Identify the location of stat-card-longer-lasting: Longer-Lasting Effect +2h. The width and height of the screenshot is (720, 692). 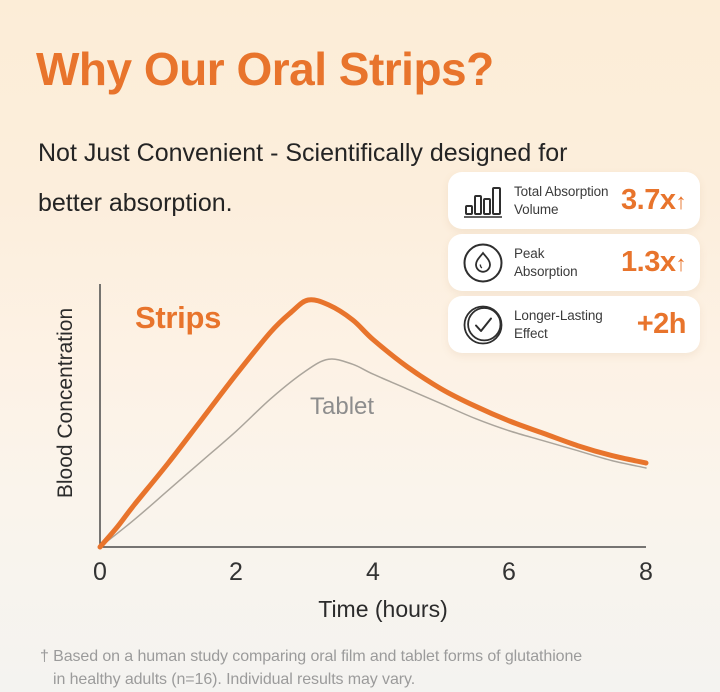
(574, 324).